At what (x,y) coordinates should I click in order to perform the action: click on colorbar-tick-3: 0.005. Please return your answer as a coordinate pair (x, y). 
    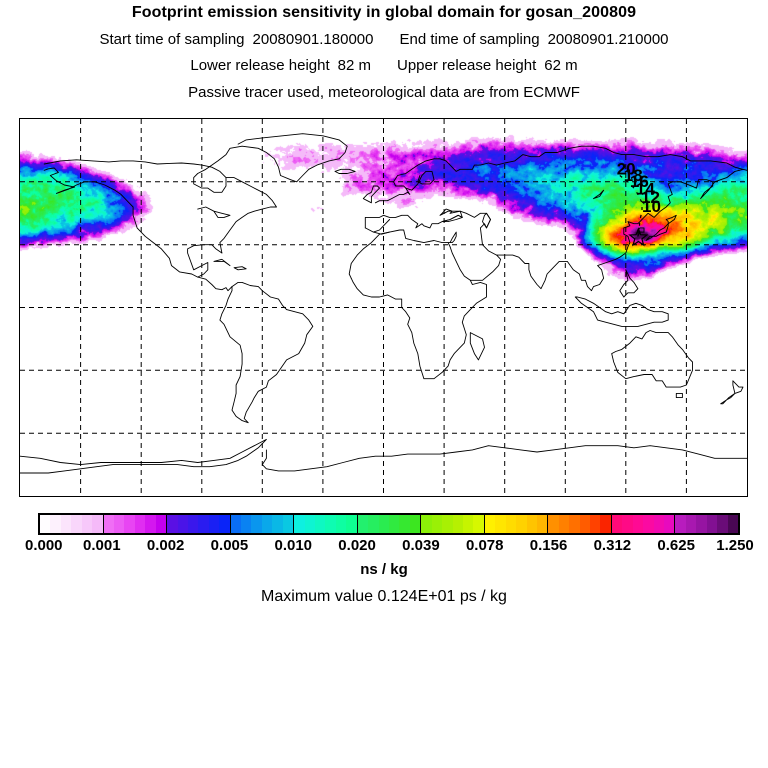
    Looking at the image, I should click on (229, 545).